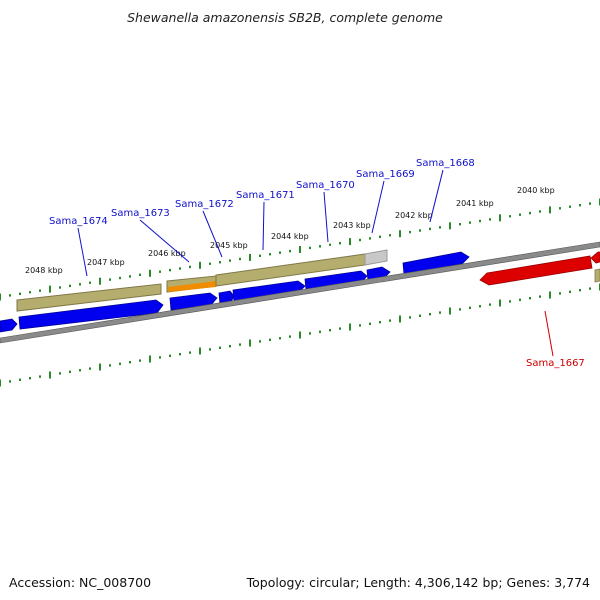 Image resolution: width=600 pixels, height=600 pixels. I want to click on highlight-feature, so click(192, 286).